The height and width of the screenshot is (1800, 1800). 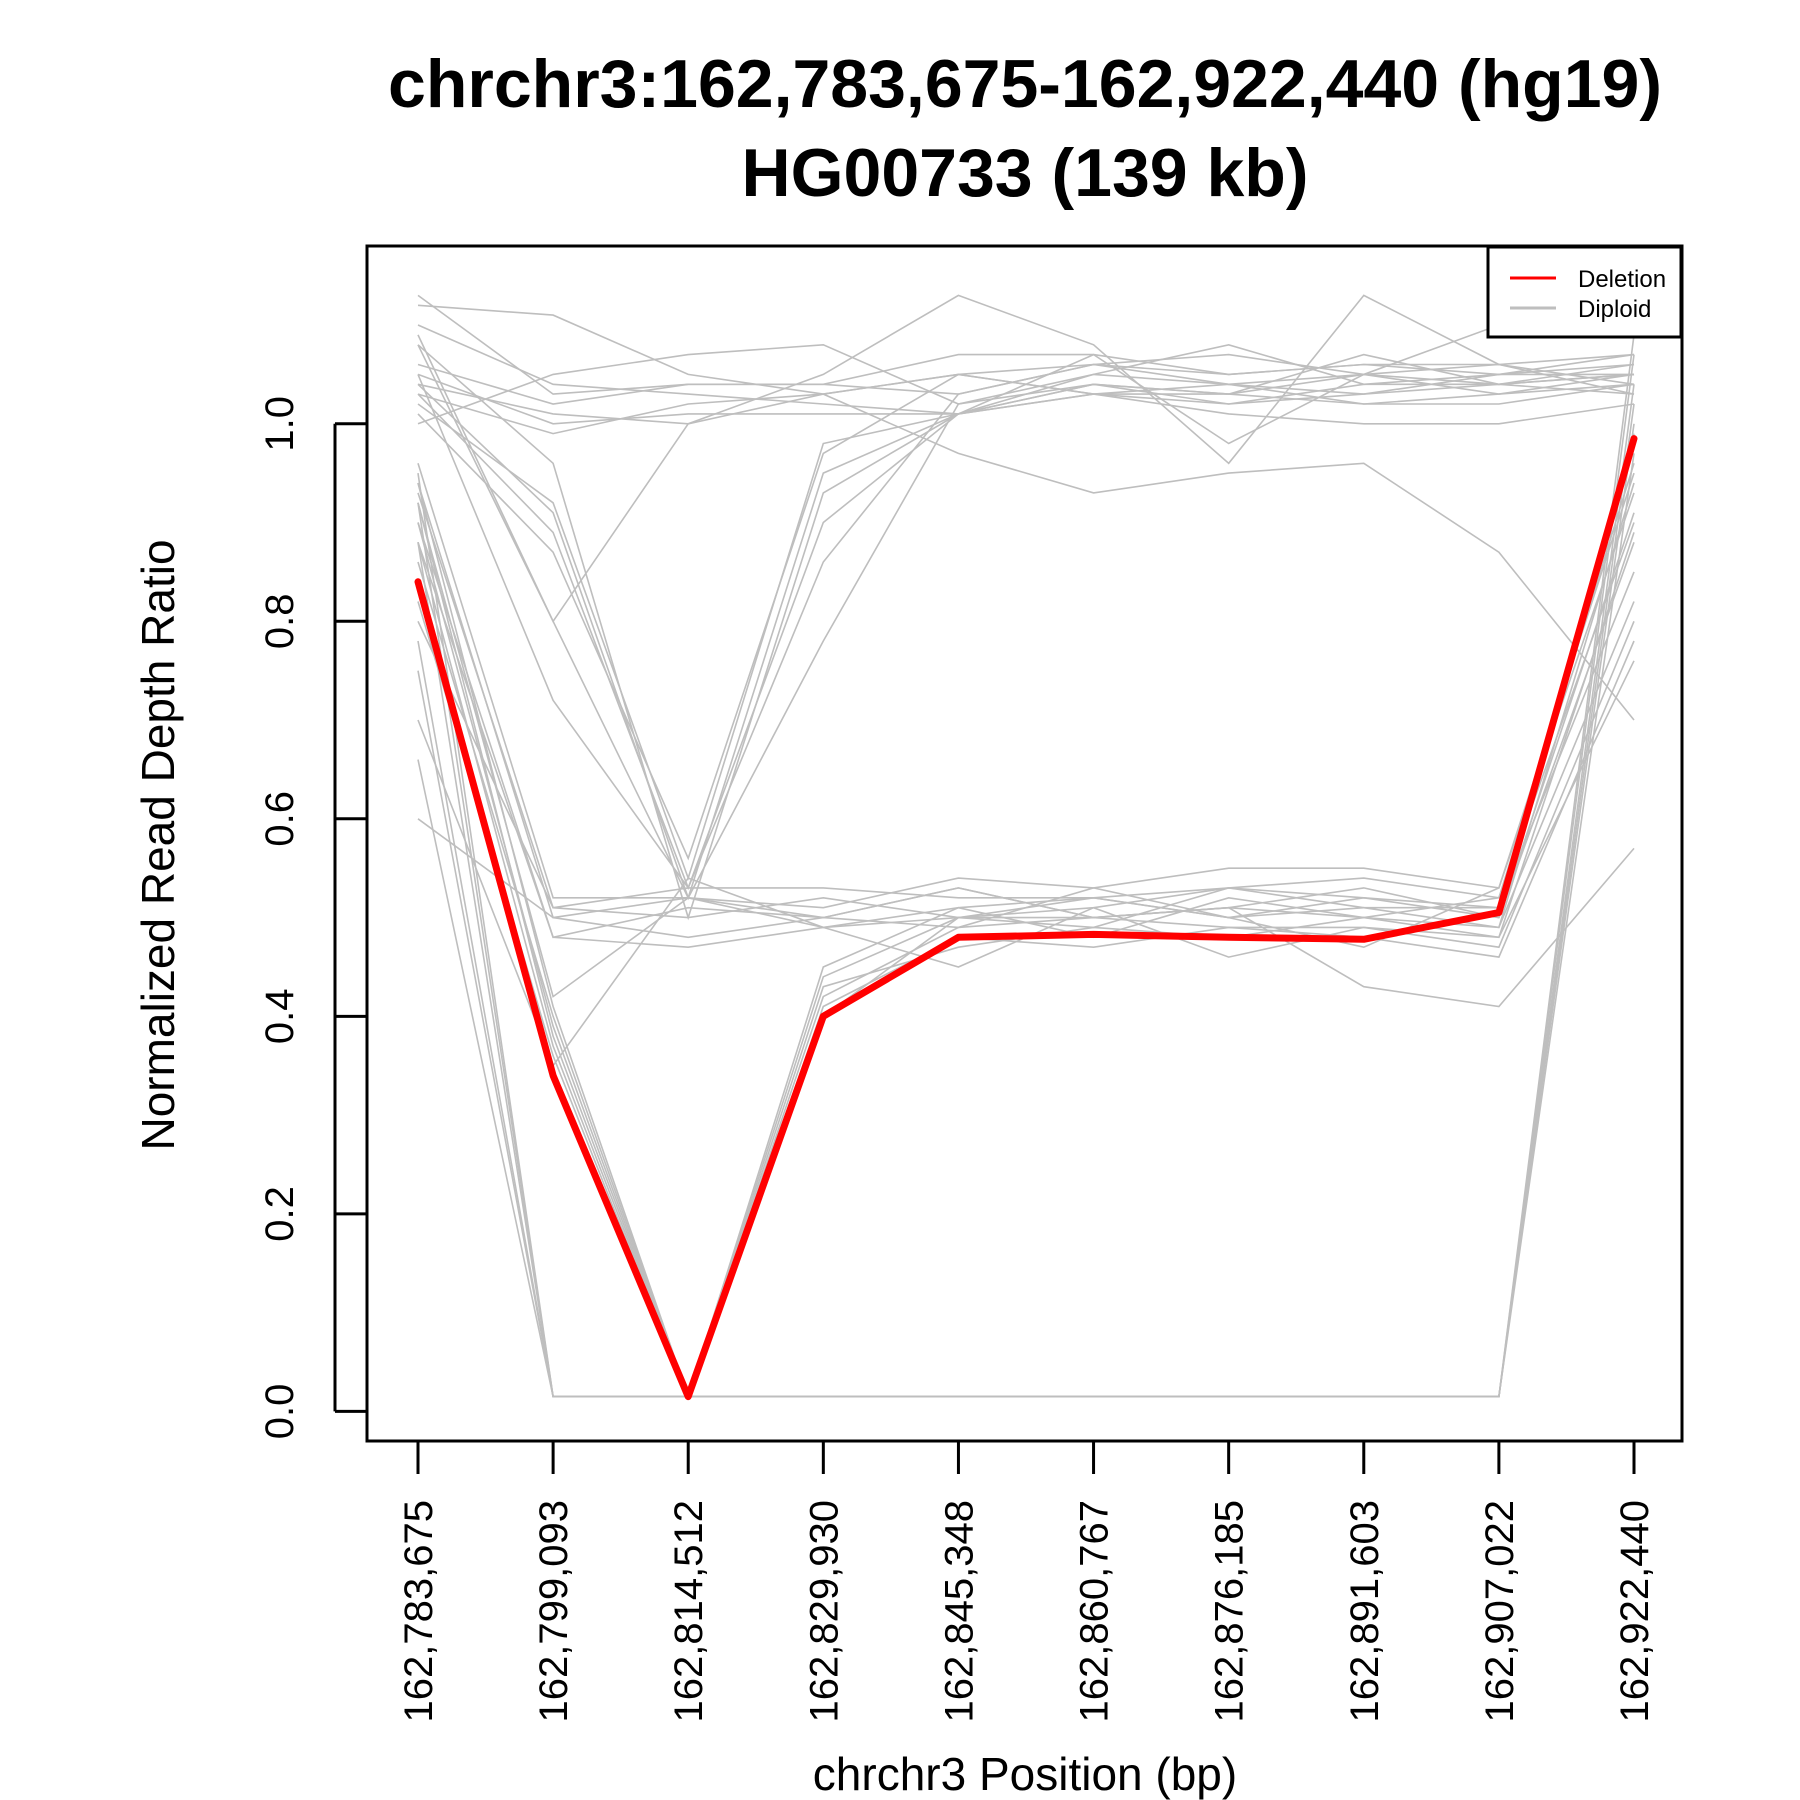 I want to click on x-axis-label: chrchr3 Position (bp), so click(x=1025, y=1774).